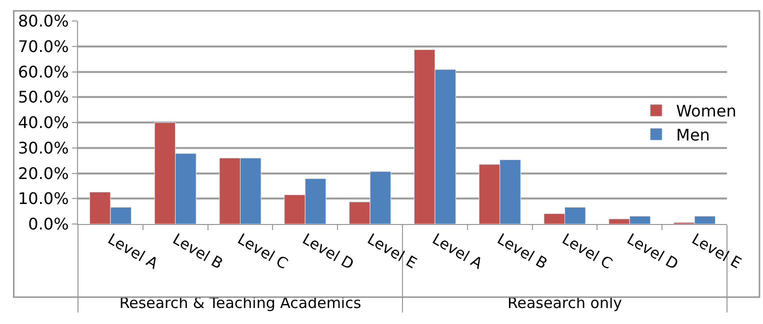 The image size is (763, 324). I want to click on legend-label: Women, so click(706, 111).